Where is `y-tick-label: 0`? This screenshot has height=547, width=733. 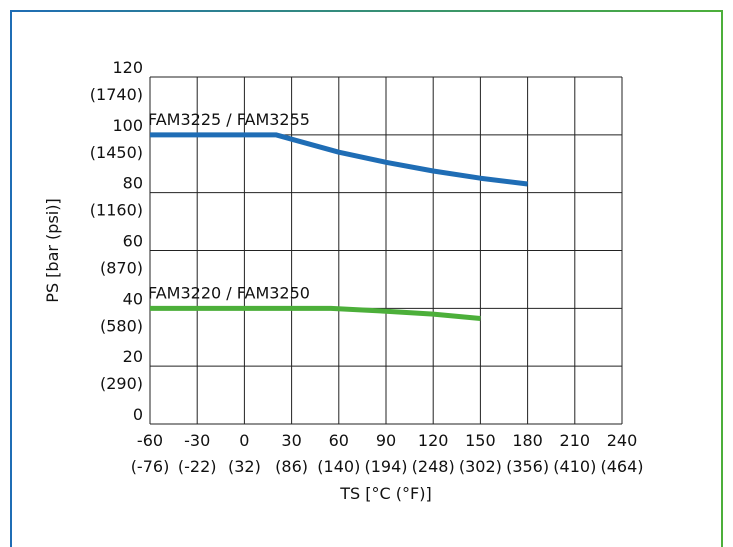 y-tick-label: 0 is located at coordinates (138, 414).